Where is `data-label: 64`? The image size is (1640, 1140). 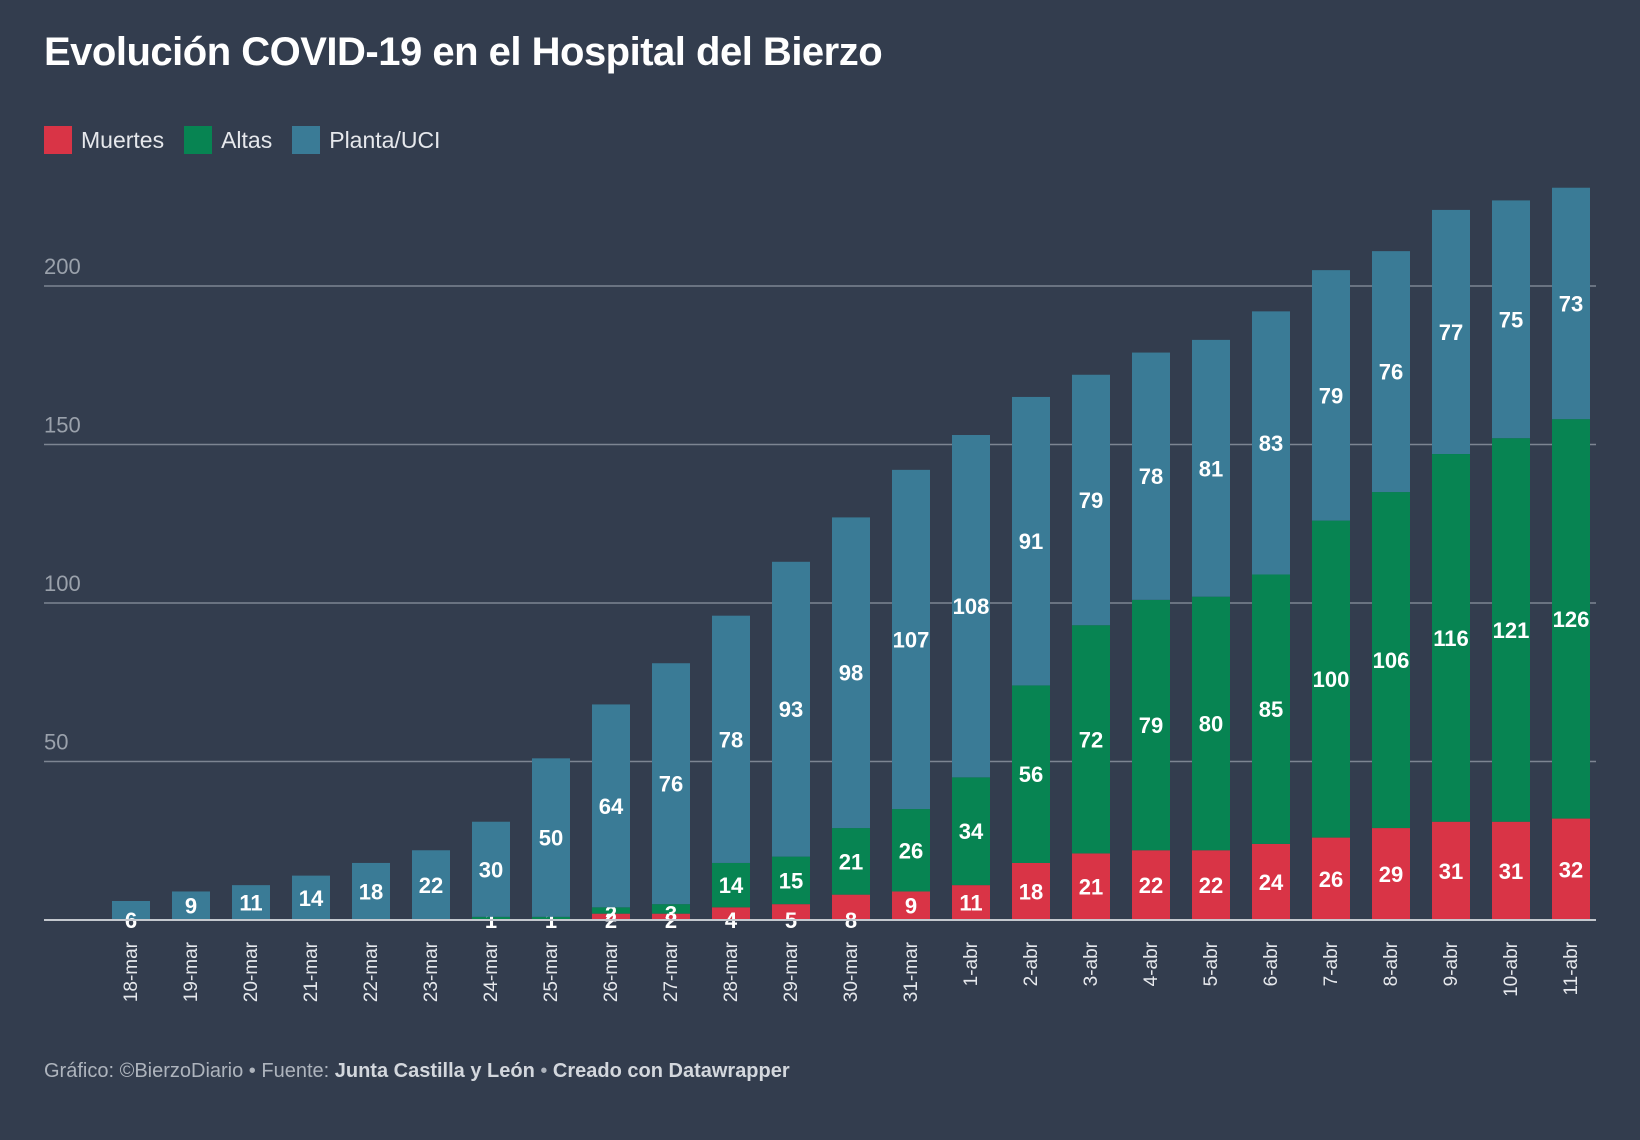
data-label: 64 is located at coordinates (611, 806).